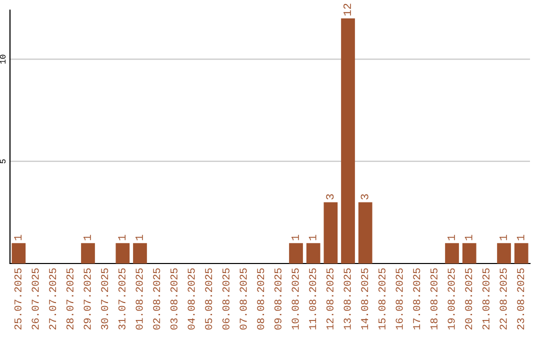 The image size is (540, 340). What do you see at coordinates (208, 299) in the screenshot?
I see `x-tick-label: 05.08.2025` at bounding box center [208, 299].